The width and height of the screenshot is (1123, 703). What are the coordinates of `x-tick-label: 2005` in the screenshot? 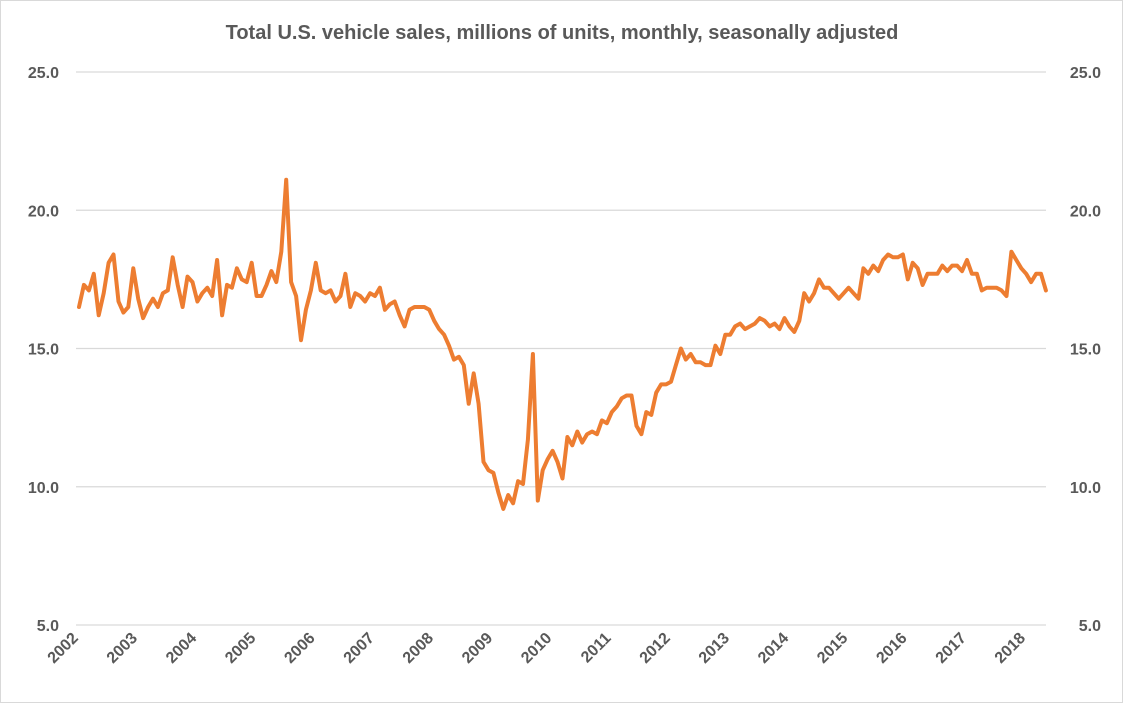 It's located at (240, 648).